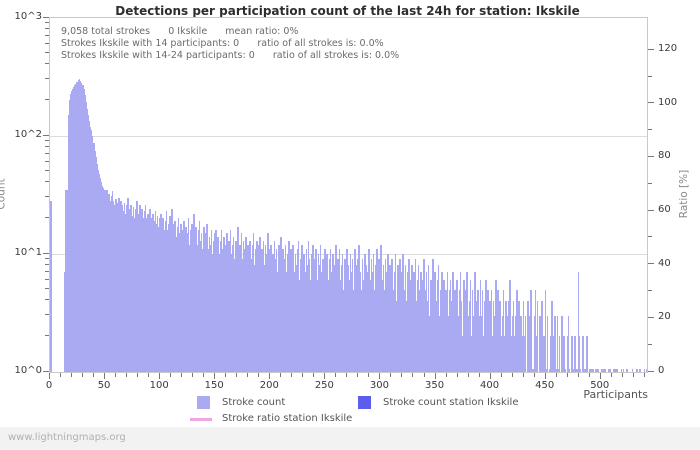 The image size is (700, 450). What do you see at coordinates (324, 385) in the screenshot?
I see `x-axis-tick-label: 250` at bounding box center [324, 385].